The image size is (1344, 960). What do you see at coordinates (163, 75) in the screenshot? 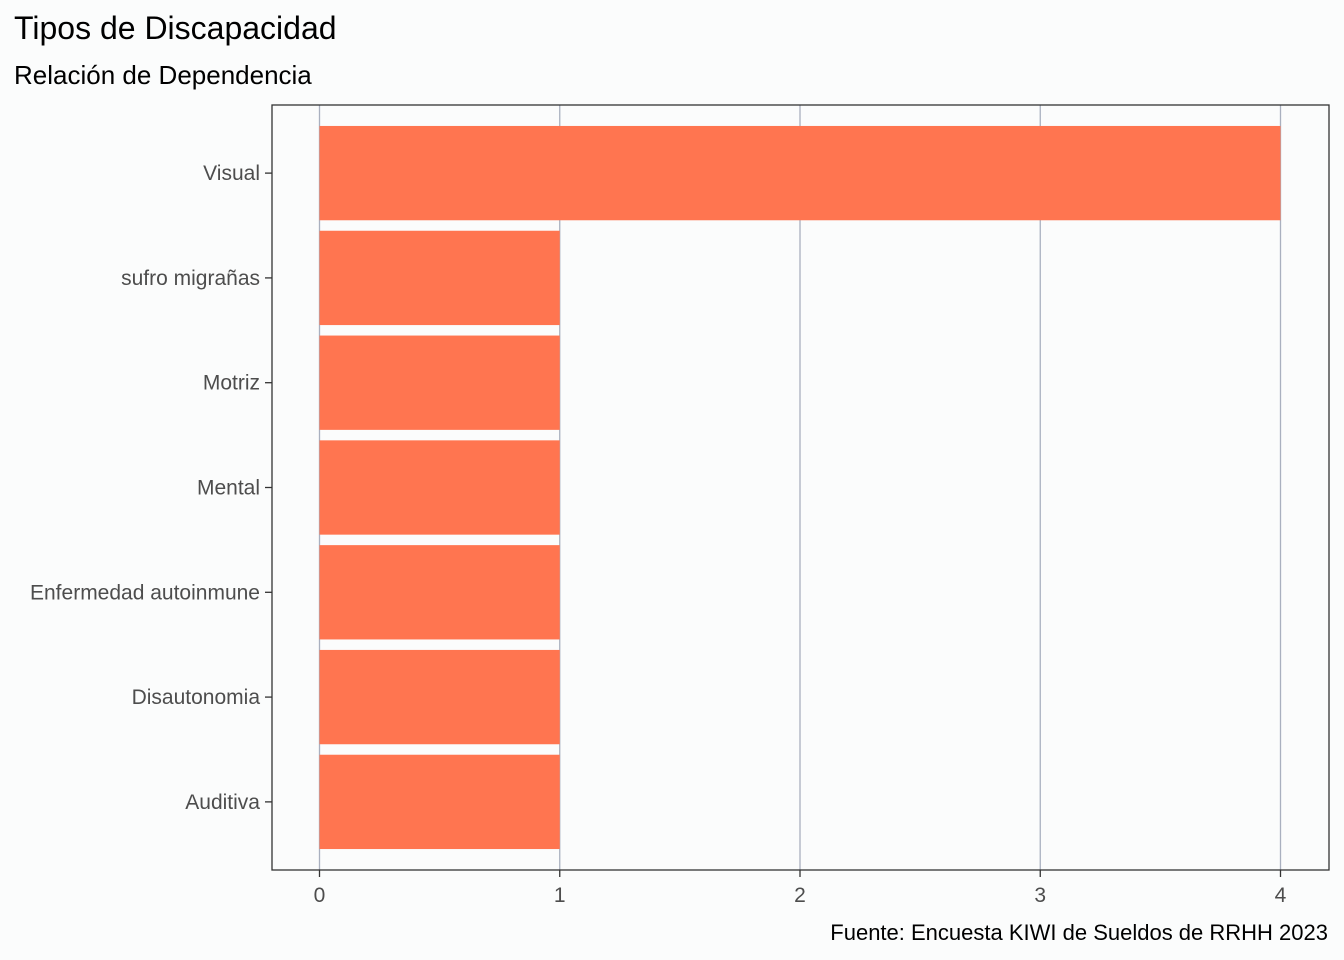
I see `chart-subtitle: Relación de Dependencia` at bounding box center [163, 75].